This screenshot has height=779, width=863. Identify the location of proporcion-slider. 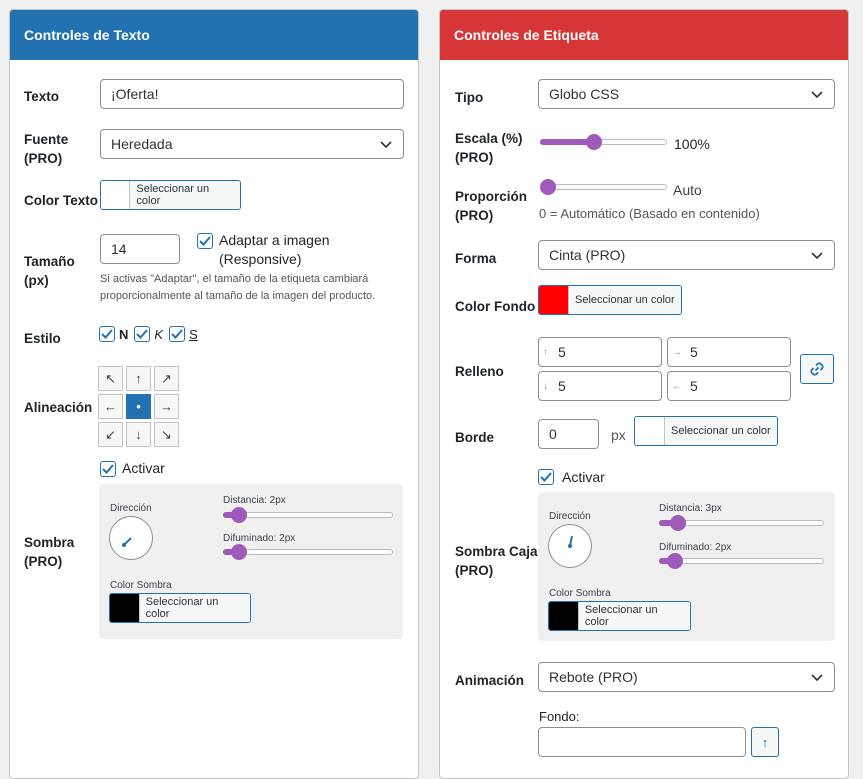
(603, 187).